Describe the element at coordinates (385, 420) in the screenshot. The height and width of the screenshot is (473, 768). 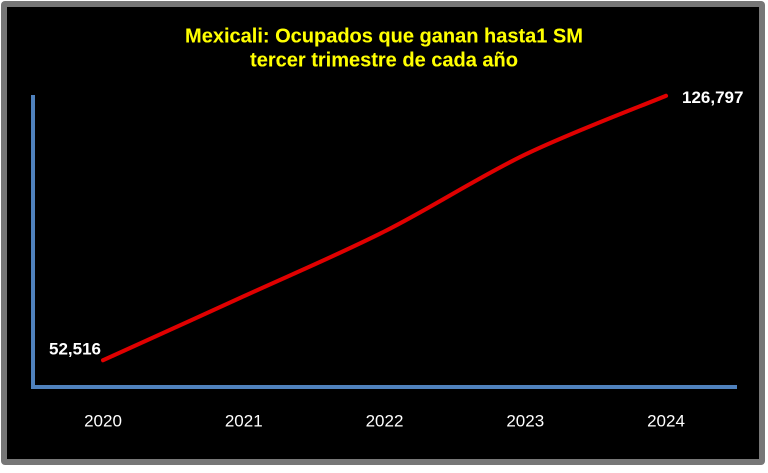
I see `x-tick-label: 2022` at that location.